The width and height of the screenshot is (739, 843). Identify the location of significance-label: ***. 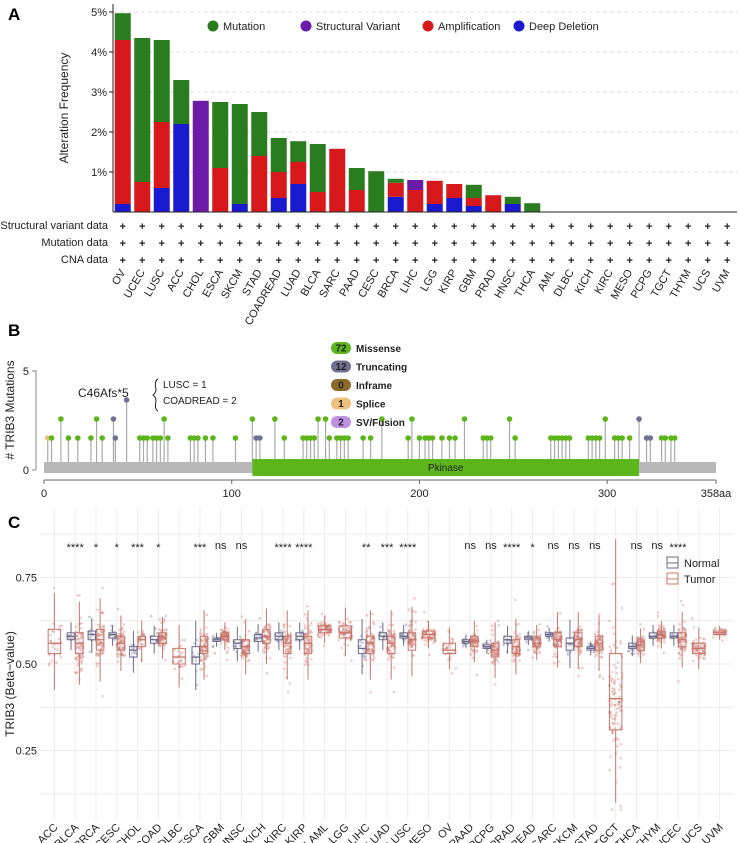
(138, 548).